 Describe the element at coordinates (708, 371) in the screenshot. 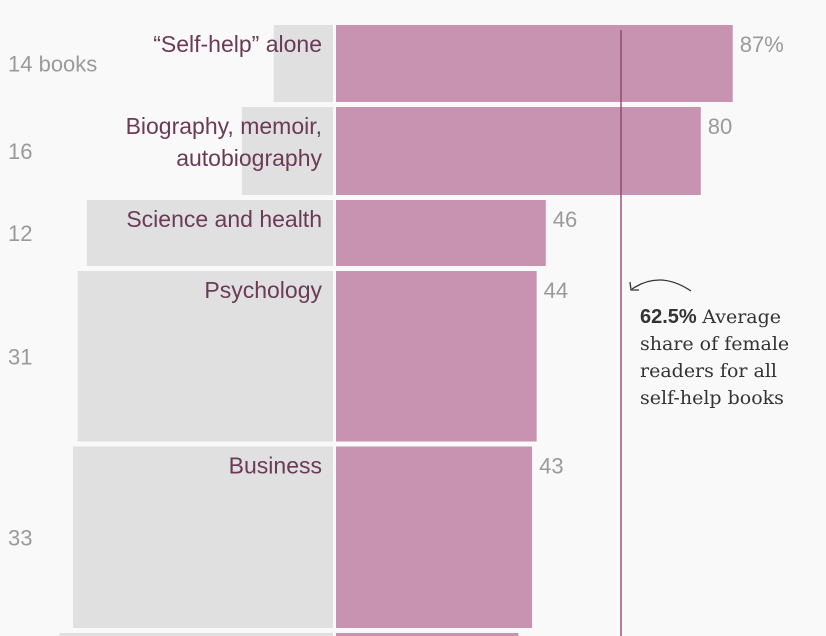

I see `reference-annotation-line: readers for all` at that location.